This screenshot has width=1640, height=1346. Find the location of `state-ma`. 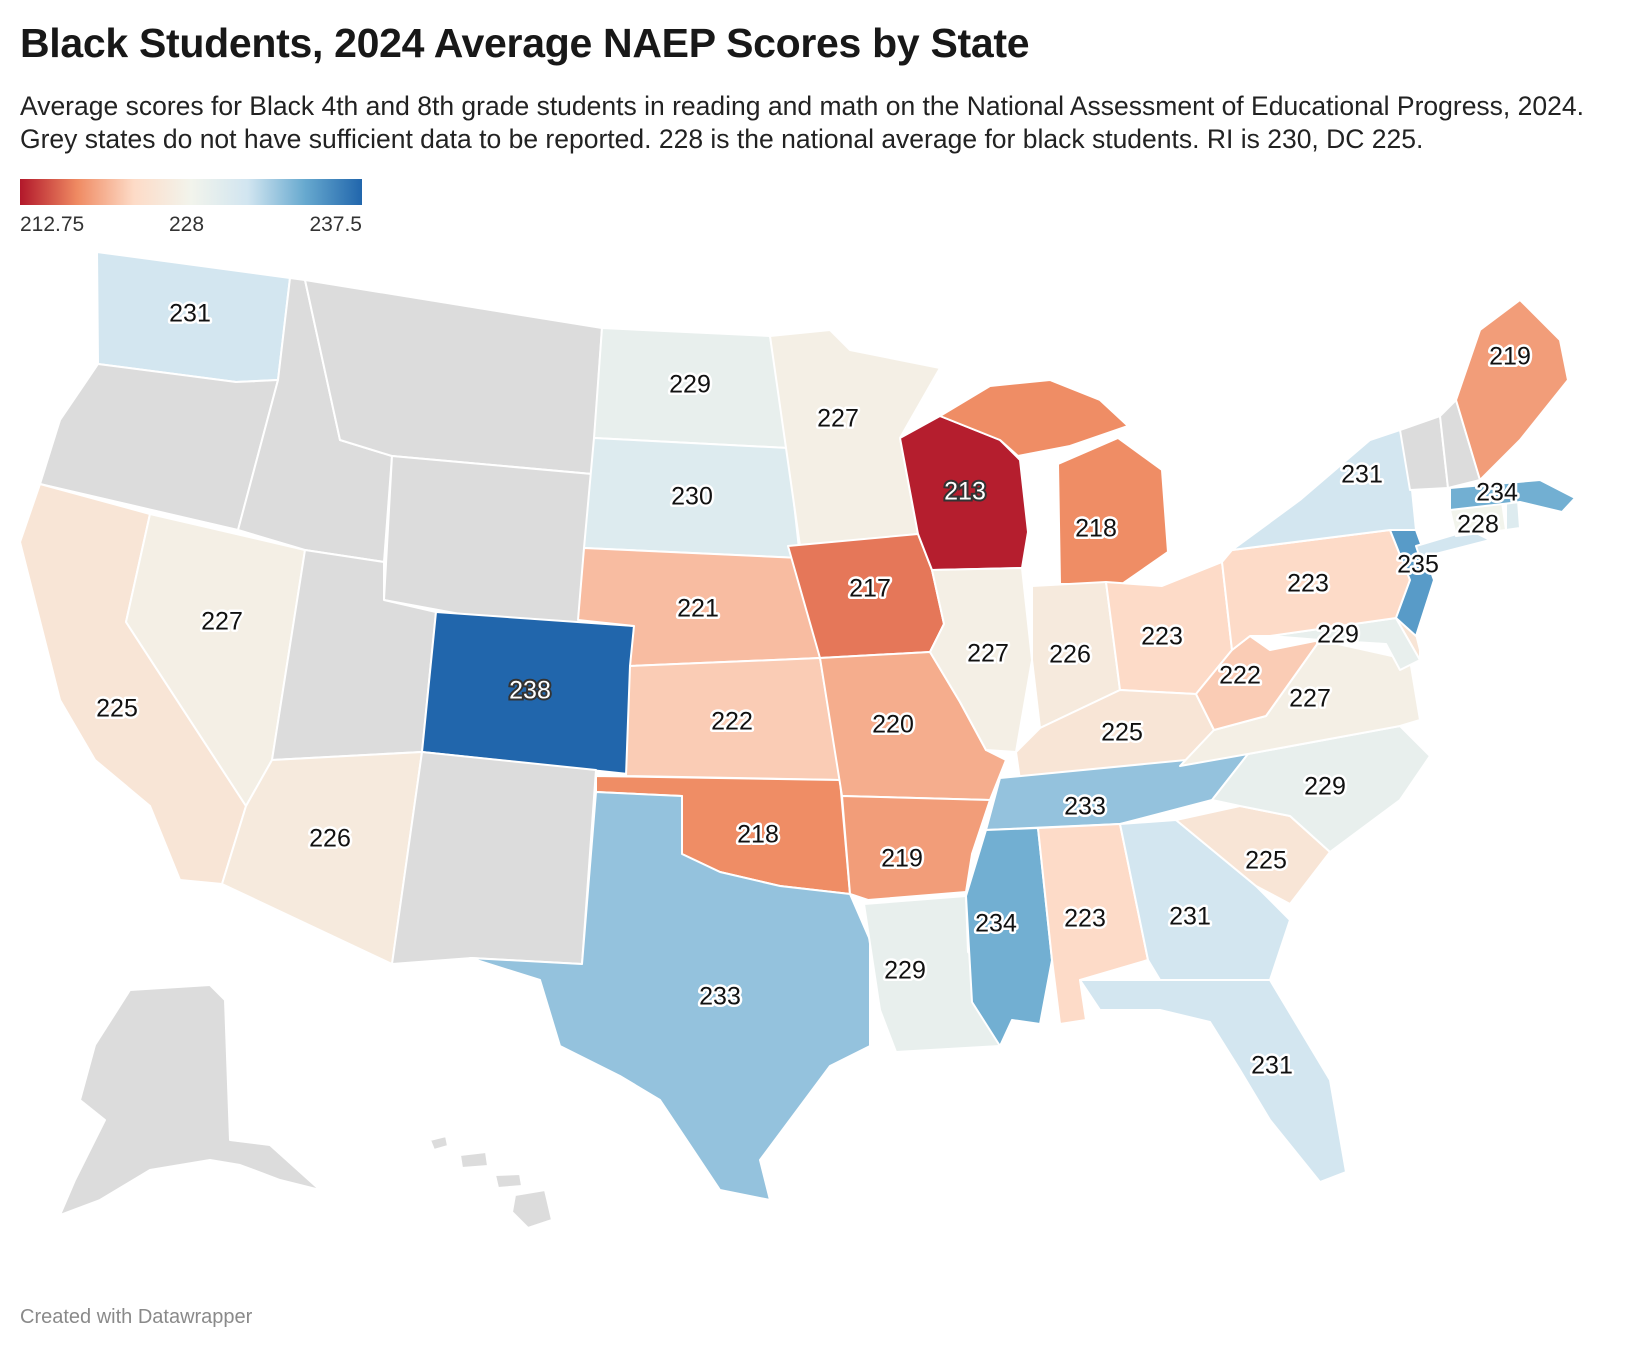

state-ma is located at coordinates (1512, 496).